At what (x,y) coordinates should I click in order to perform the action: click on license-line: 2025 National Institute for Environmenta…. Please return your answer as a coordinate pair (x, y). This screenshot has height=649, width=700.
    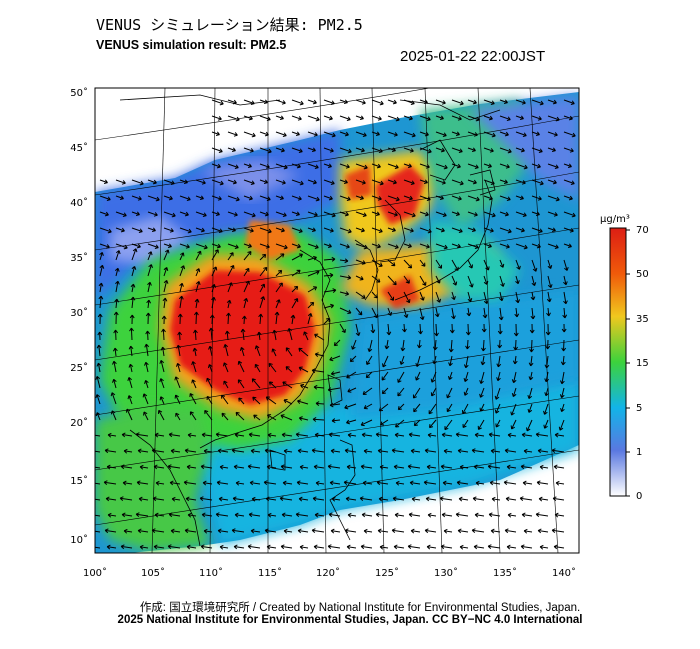
    Looking at the image, I should click on (350, 620).